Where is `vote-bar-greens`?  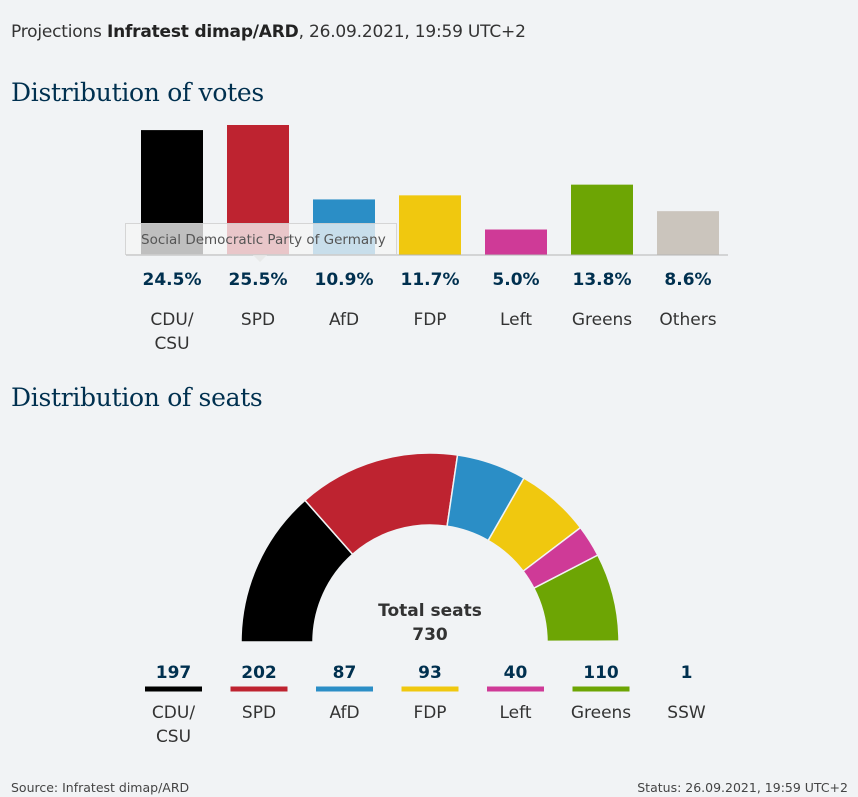
vote-bar-greens is located at coordinates (602, 219).